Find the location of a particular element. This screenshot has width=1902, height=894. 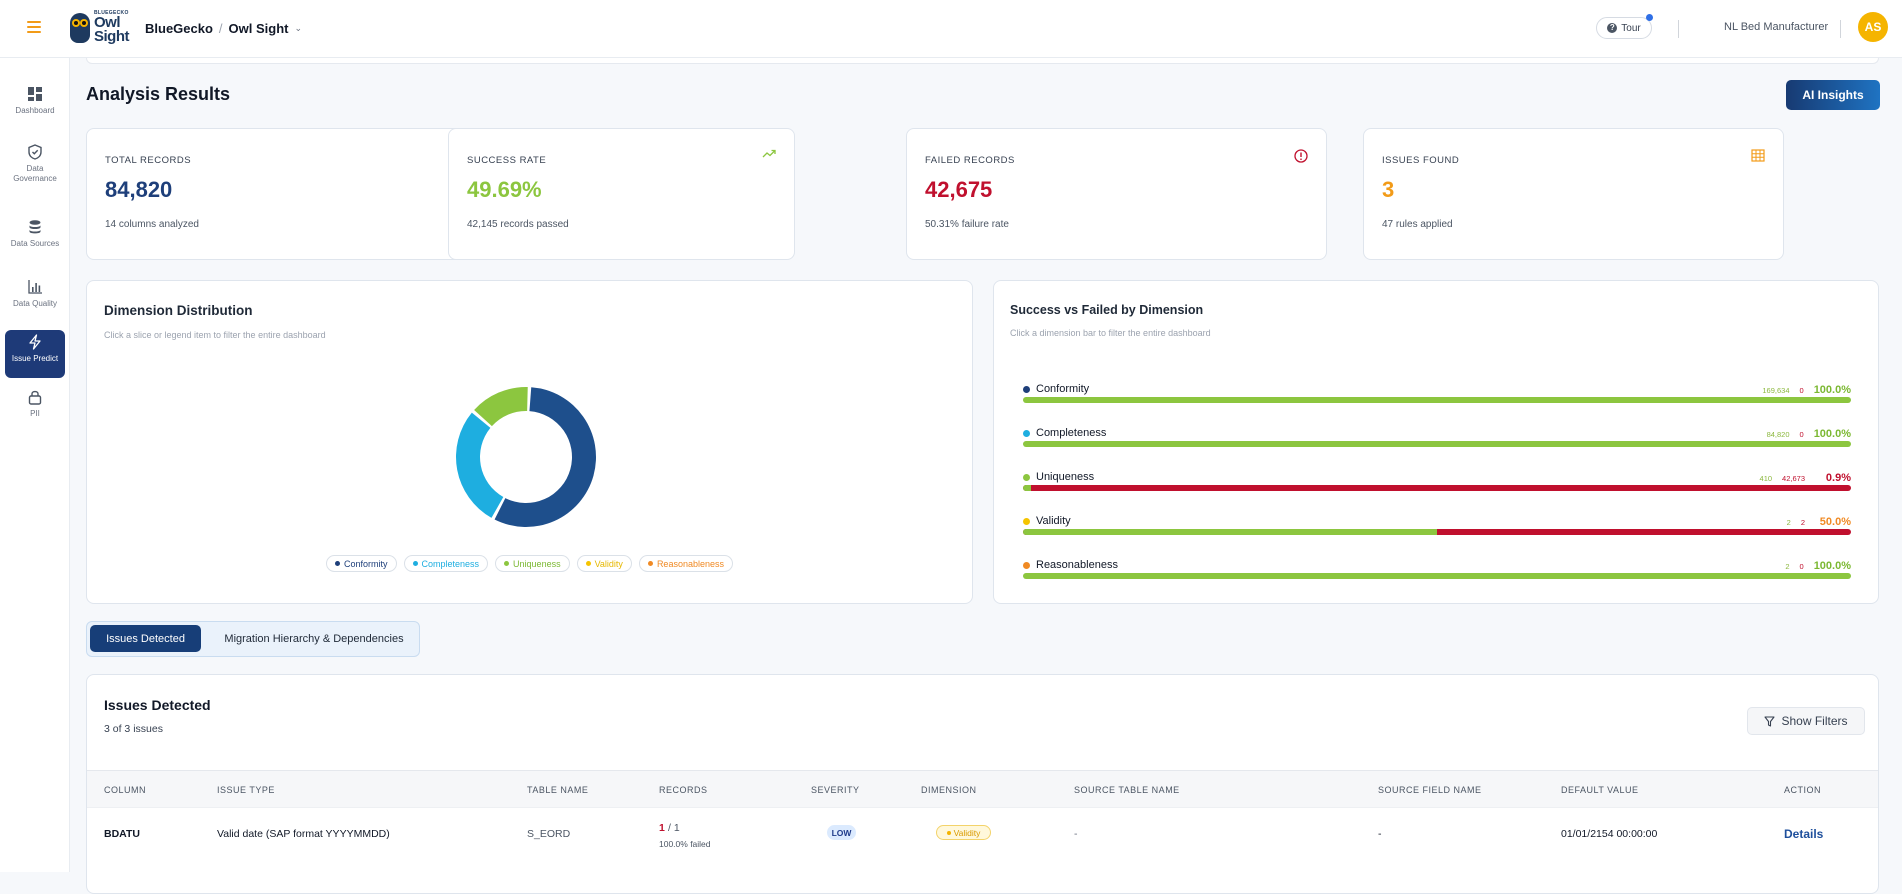

filter-icon is located at coordinates (1770, 721).